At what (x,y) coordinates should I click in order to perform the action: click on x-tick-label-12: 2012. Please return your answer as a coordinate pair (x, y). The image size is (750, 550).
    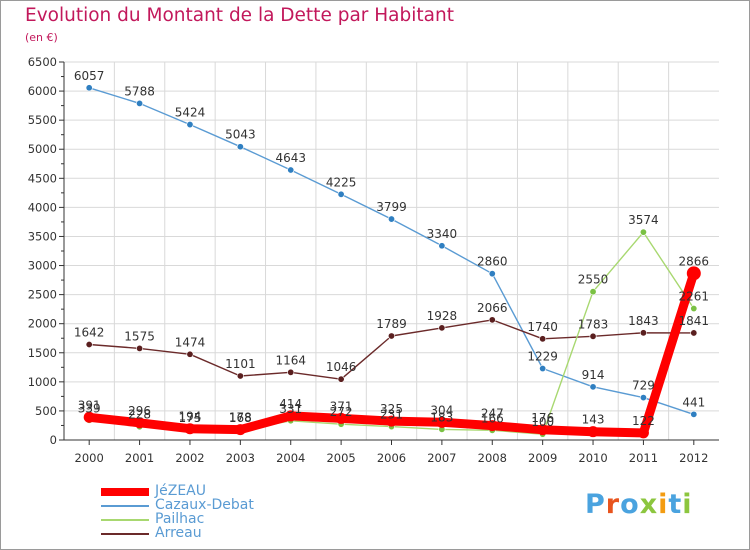
    Looking at the image, I should click on (693, 458).